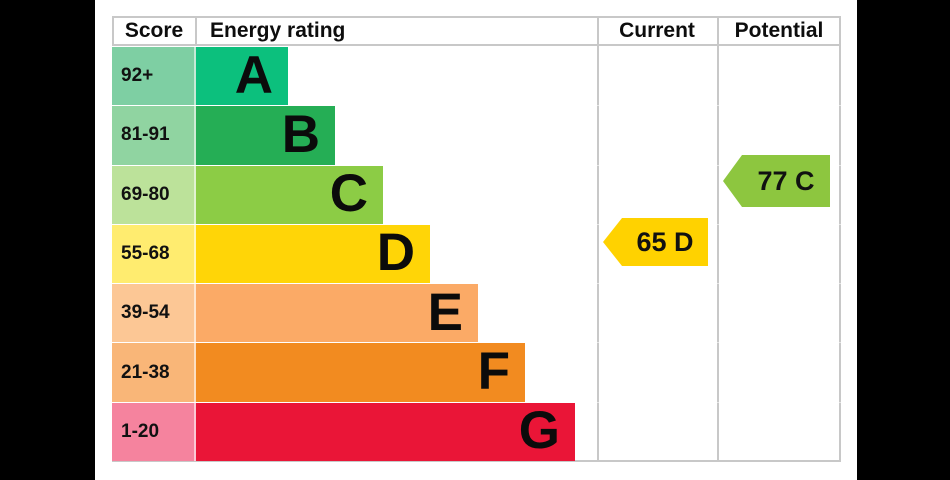 This screenshot has width=950, height=480. Describe the element at coordinates (718, 239) in the screenshot. I see `potential-column-separator` at that location.